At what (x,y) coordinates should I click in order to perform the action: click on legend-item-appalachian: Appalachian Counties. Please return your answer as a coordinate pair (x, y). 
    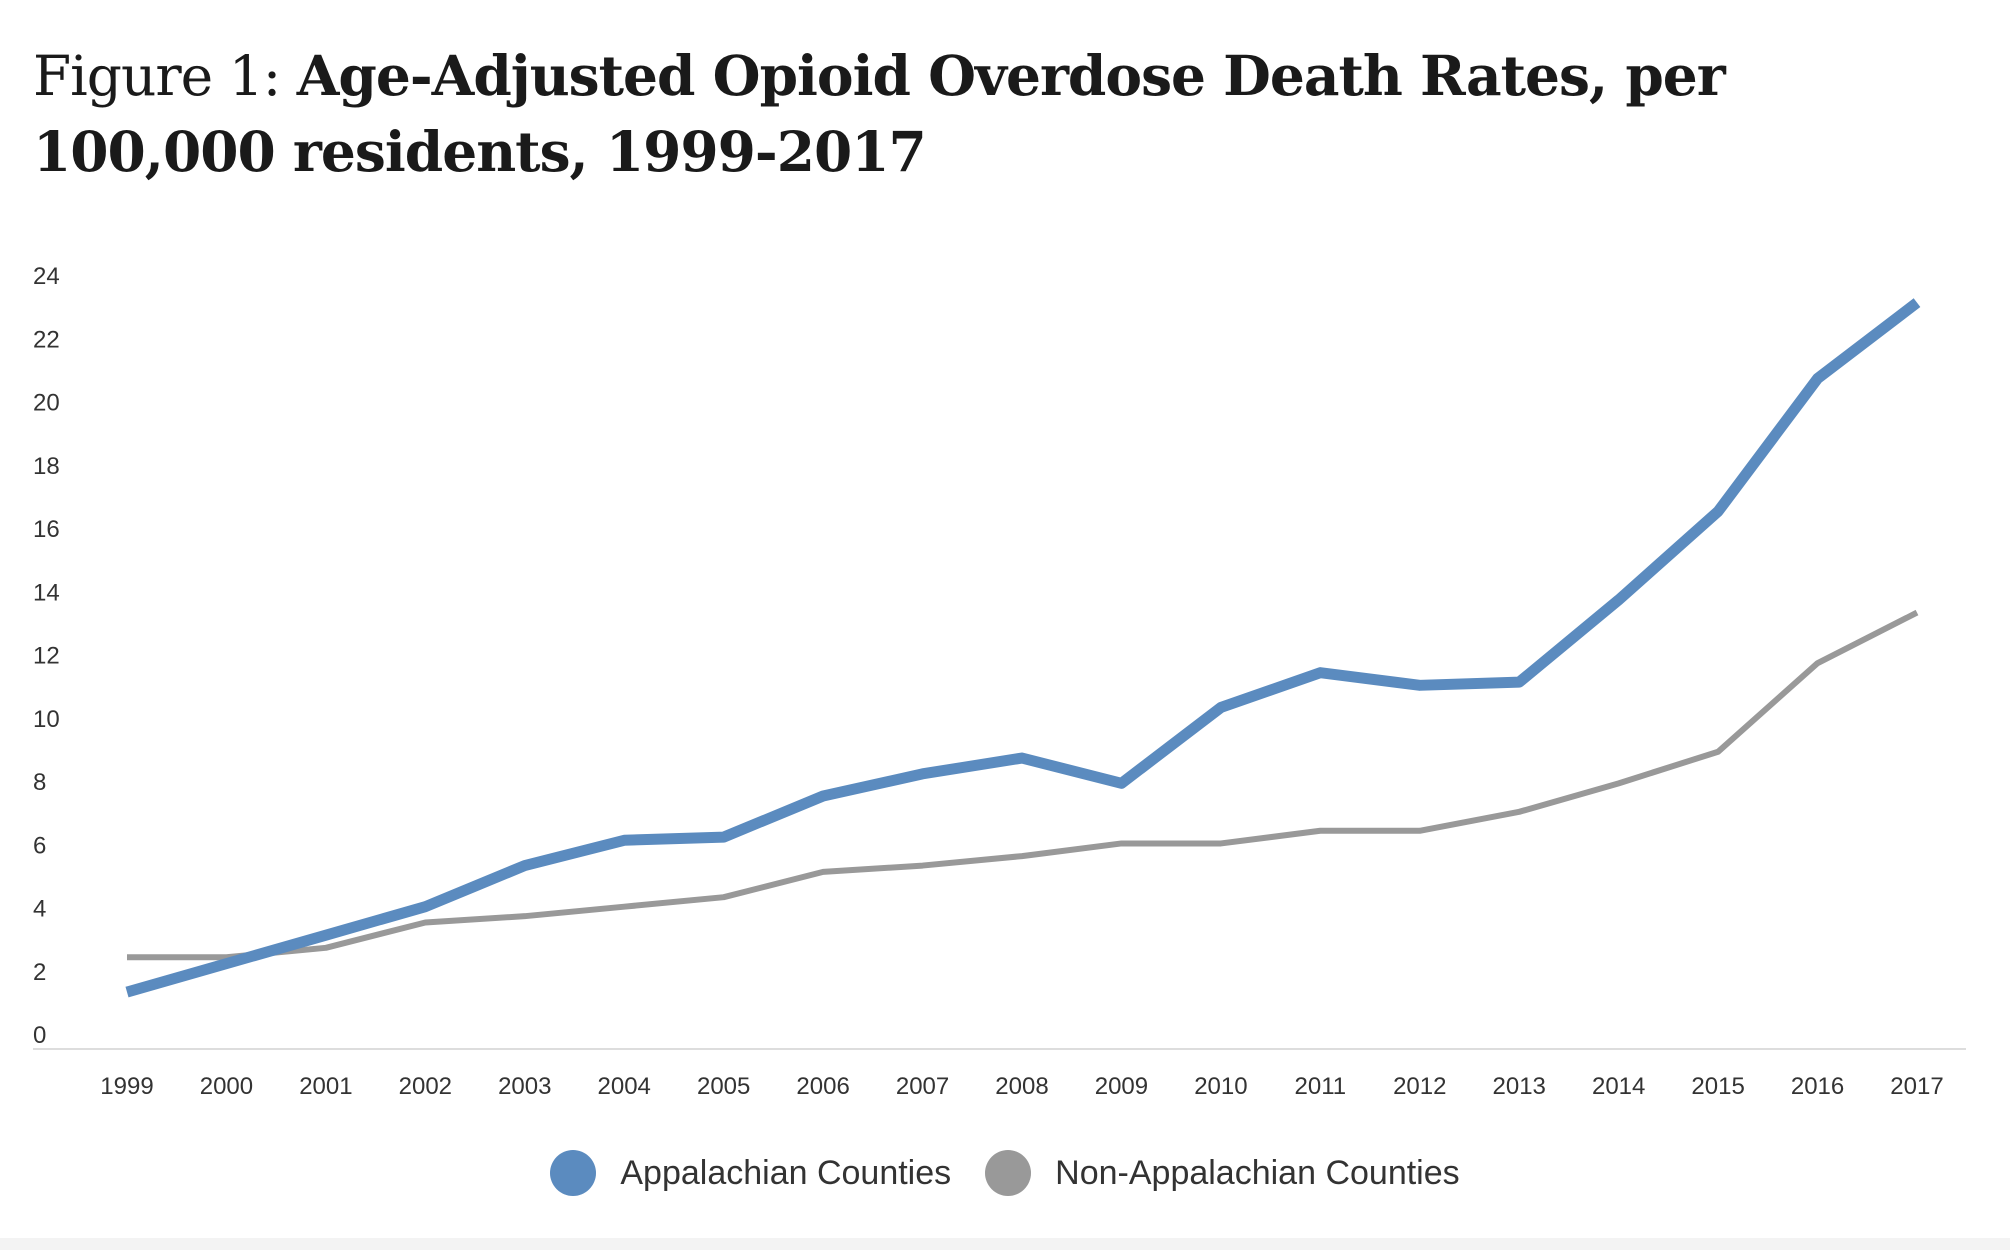
    Looking at the image, I should click on (750, 1173).